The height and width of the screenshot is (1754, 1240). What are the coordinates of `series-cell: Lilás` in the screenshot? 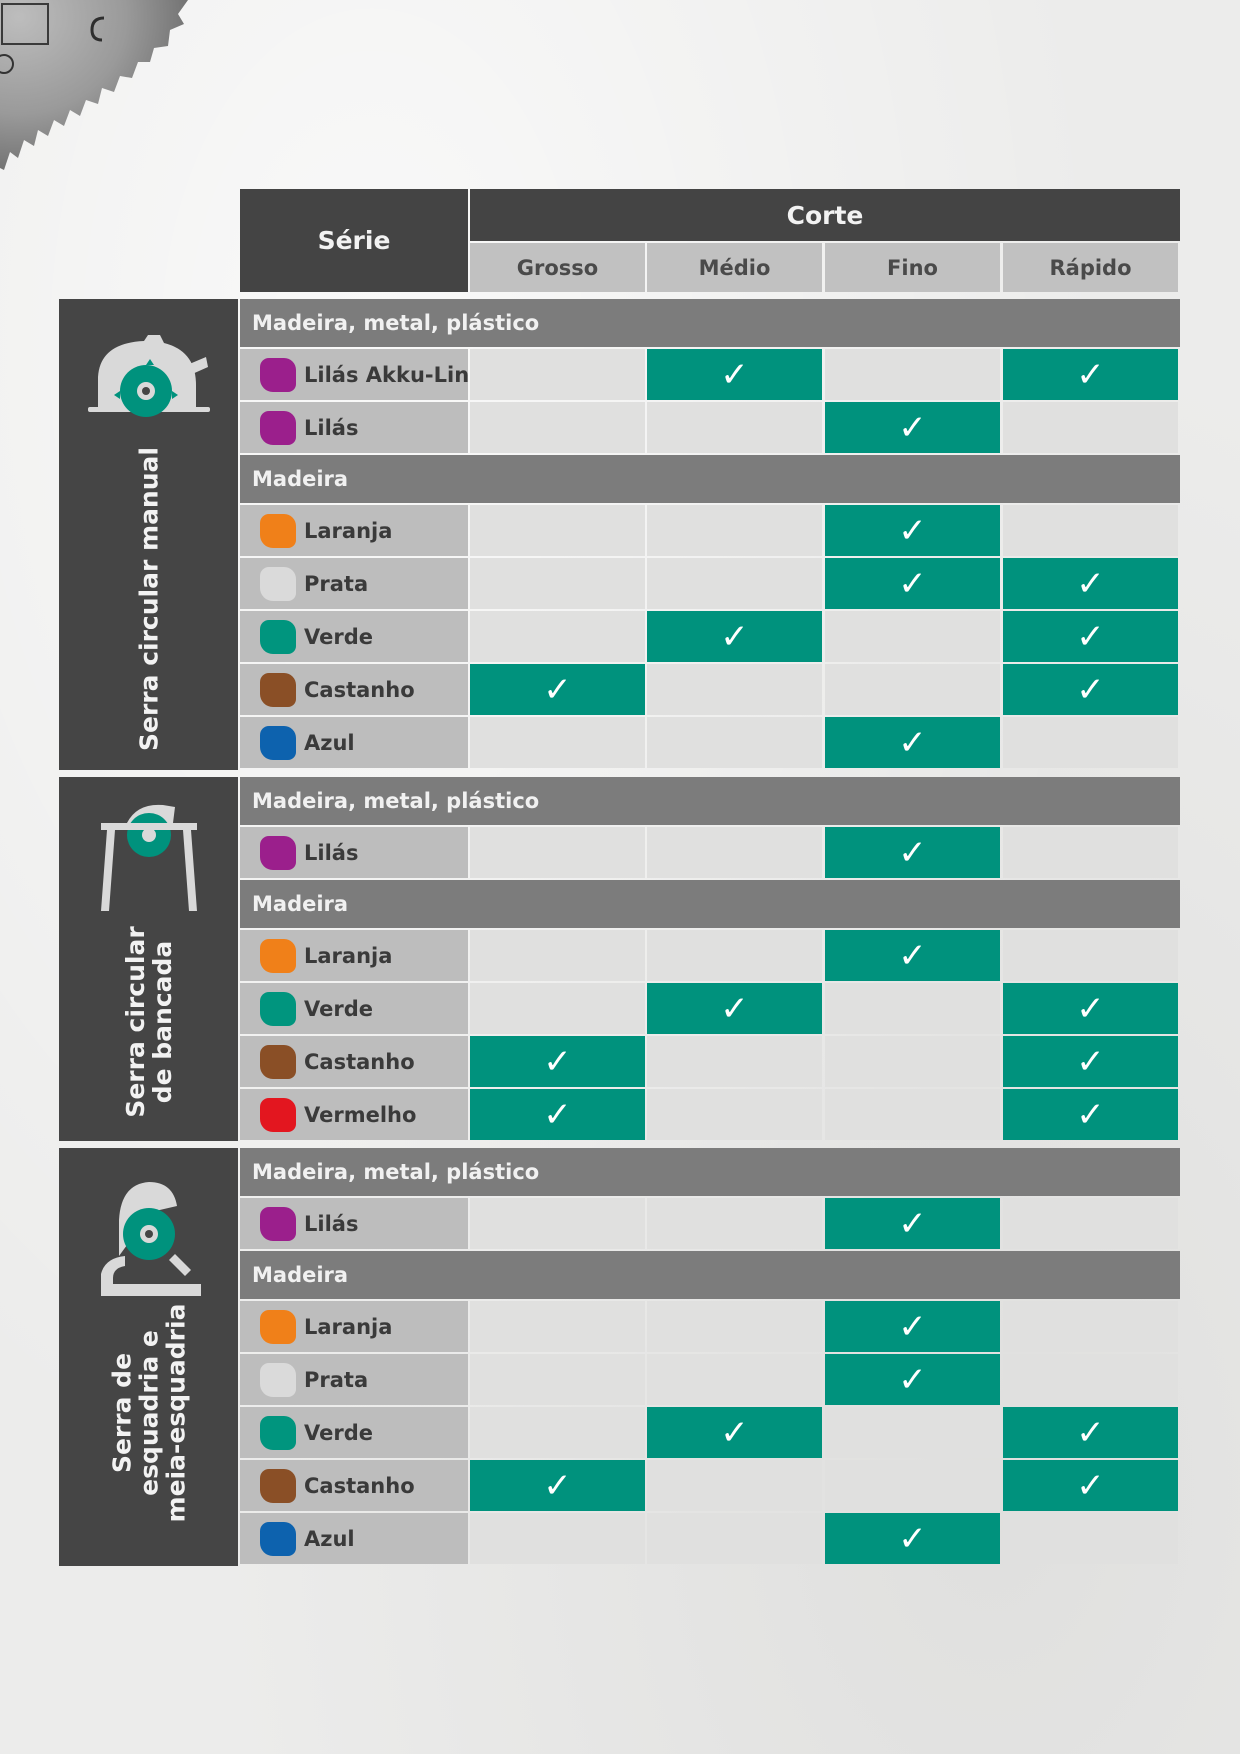 It's located at (354, 1223).